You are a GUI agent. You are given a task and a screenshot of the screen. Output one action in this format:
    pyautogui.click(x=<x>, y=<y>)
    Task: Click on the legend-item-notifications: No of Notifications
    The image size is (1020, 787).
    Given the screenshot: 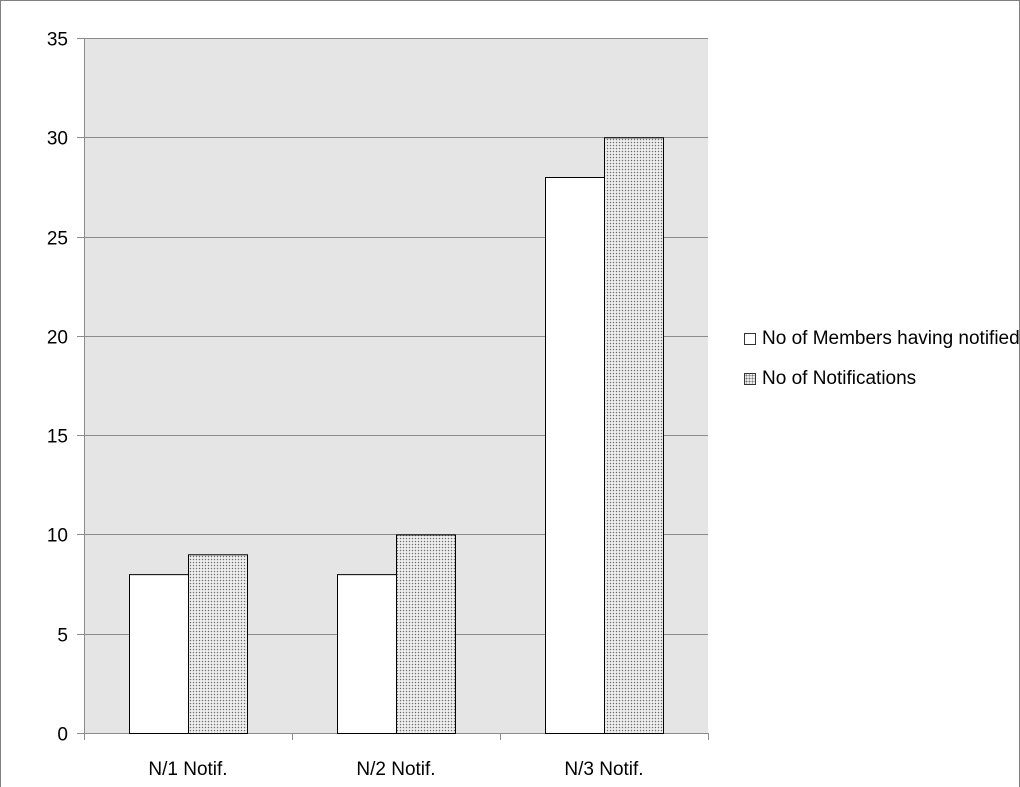 What is the action you would take?
    pyautogui.click(x=882, y=379)
    